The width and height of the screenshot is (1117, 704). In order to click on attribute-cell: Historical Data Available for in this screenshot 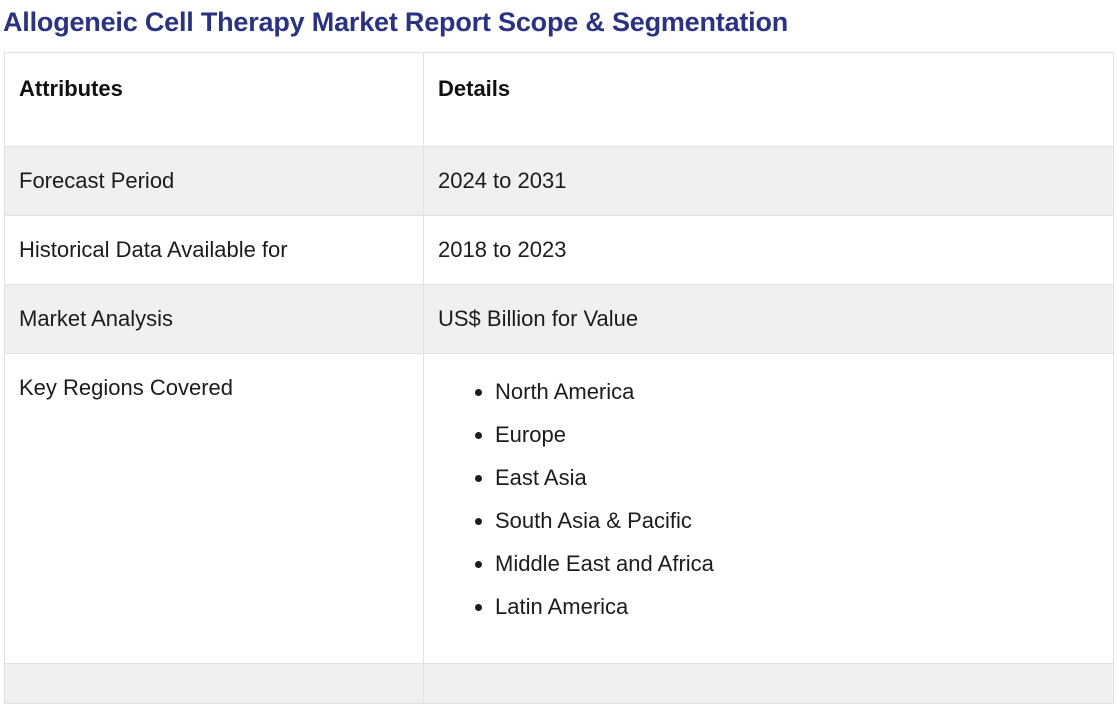, I will do `click(214, 250)`.